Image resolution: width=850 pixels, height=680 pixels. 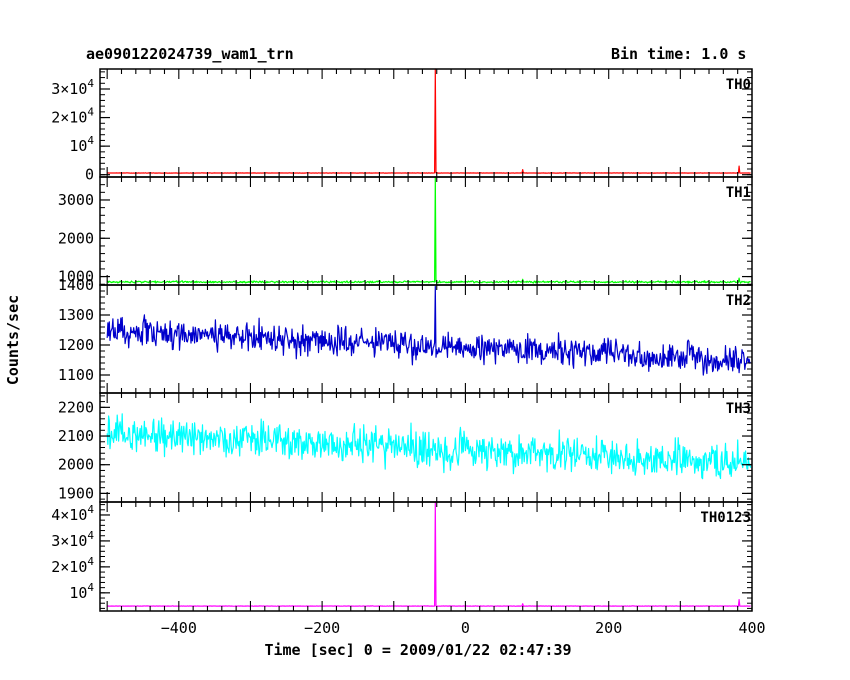 I want to click on series-line-th0, so click(x=429, y=121).